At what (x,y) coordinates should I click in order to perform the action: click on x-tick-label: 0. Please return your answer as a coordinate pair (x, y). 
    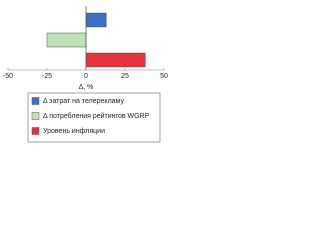
    Looking at the image, I should click on (86, 76).